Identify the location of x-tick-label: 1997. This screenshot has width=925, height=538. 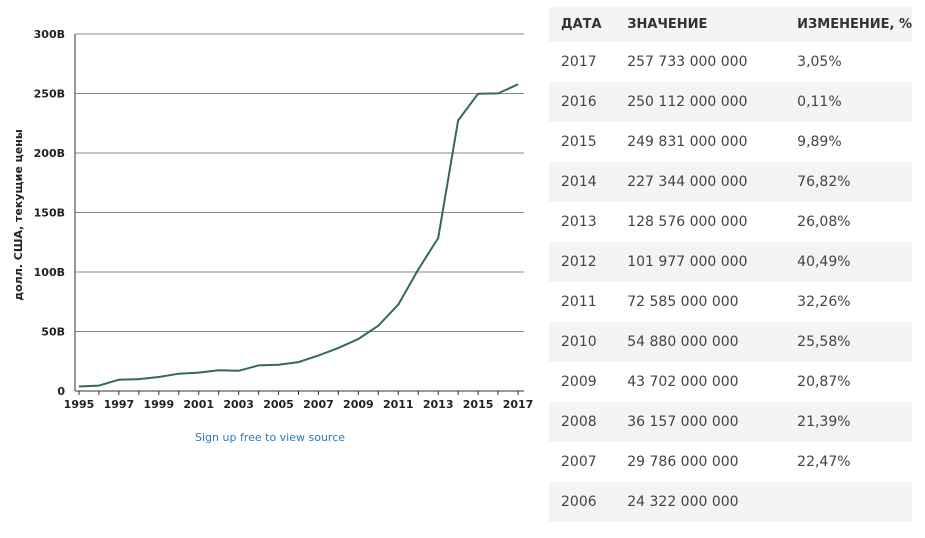
(119, 404).